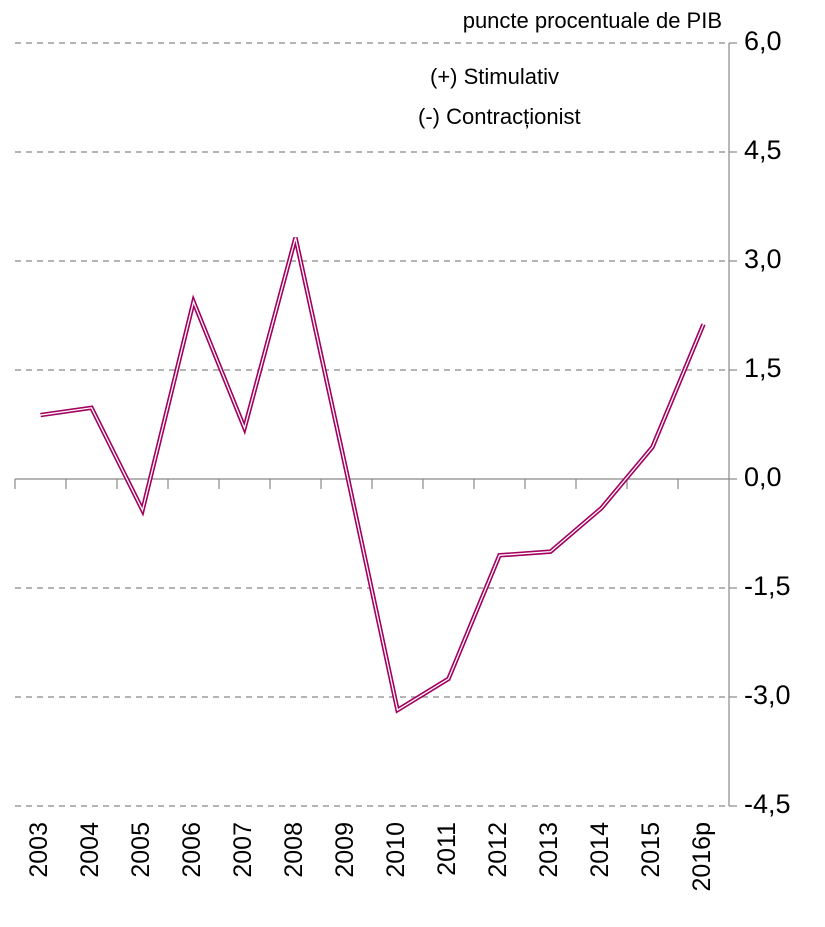 The height and width of the screenshot is (927, 825). What do you see at coordinates (600, 850) in the screenshot?
I see `x-tick-label: 2014` at bounding box center [600, 850].